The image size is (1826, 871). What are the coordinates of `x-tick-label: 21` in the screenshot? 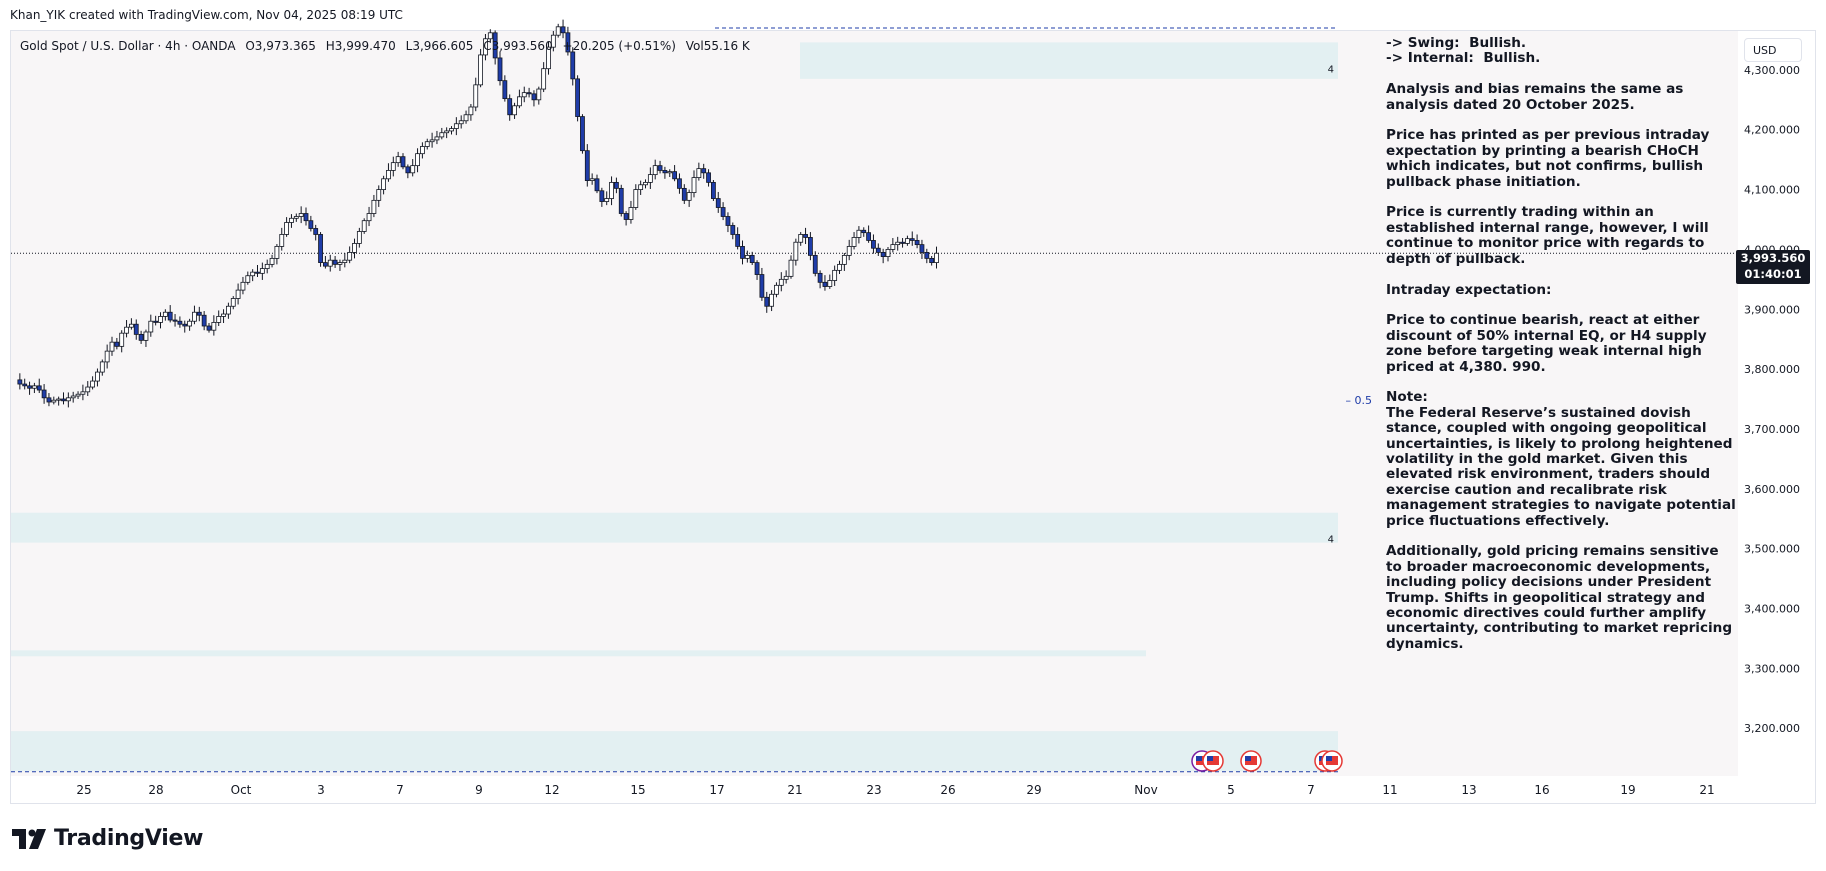 It's located at (1706, 790).